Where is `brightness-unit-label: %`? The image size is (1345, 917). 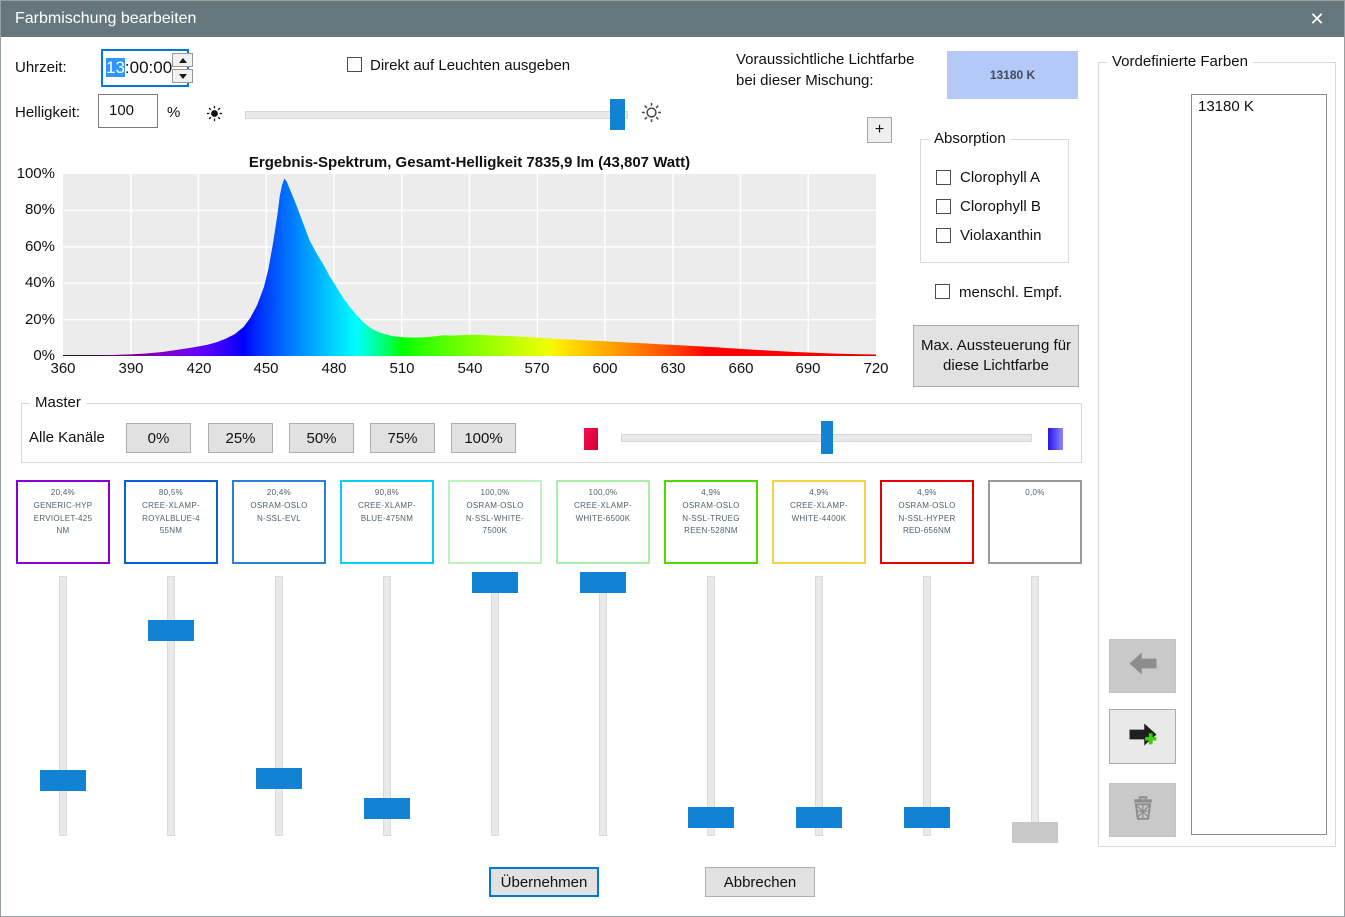
brightness-unit-label: % is located at coordinates (174, 112).